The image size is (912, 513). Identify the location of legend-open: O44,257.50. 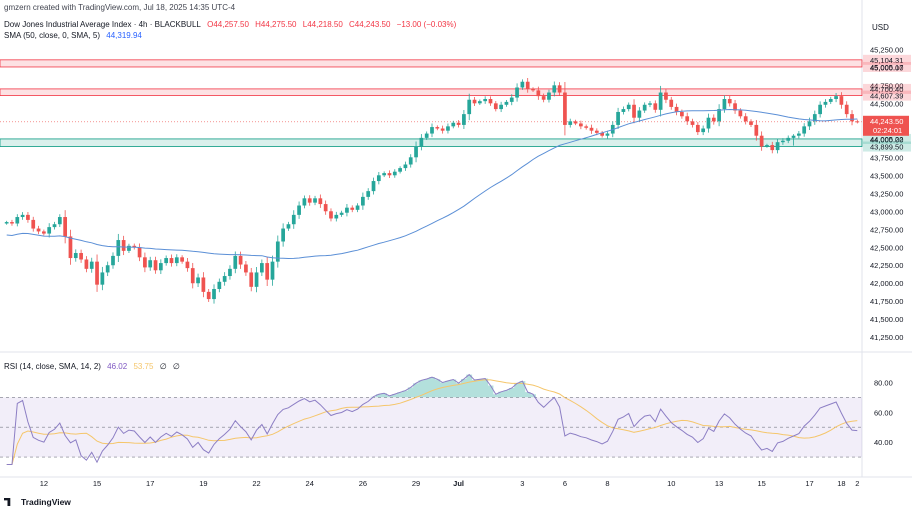
(228, 24).